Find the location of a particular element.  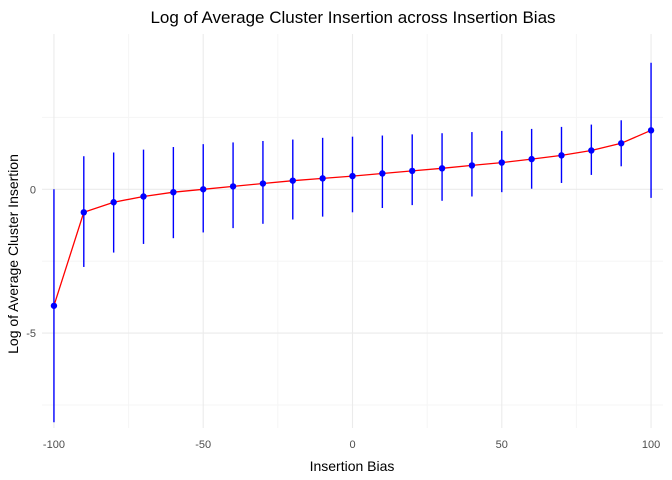

y-axis-title: Log of Average Cluster Insertion is located at coordinates (13, 254).